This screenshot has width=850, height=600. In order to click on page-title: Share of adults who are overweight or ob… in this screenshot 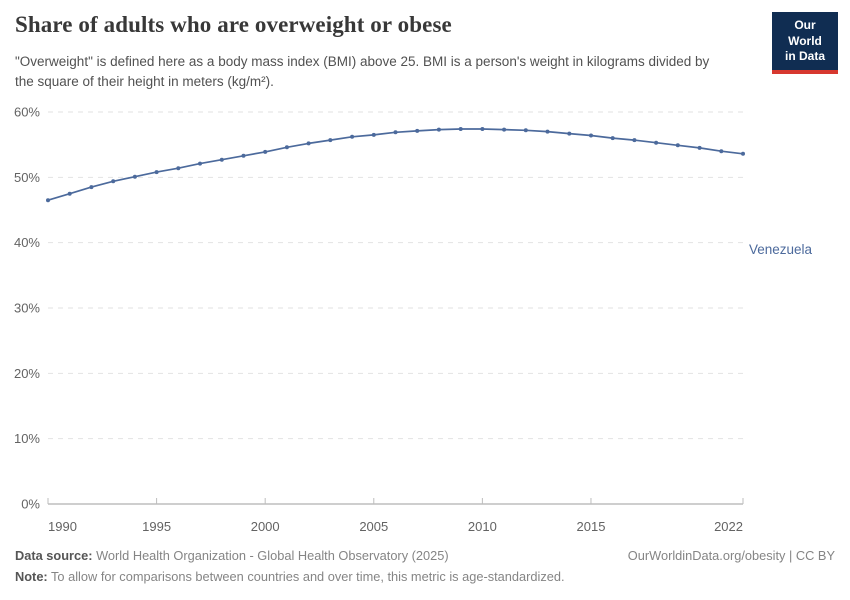, I will do `click(233, 24)`.